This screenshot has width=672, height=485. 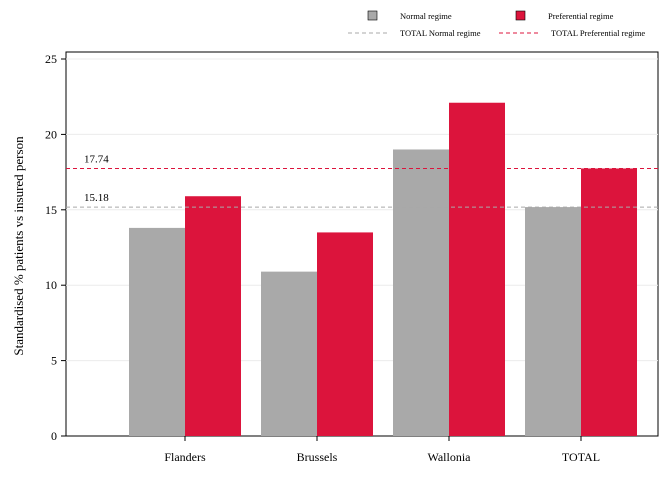 What do you see at coordinates (51, 210) in the screenshot?
I see `y-tick-label: 15` at bounding box center [51, 210].